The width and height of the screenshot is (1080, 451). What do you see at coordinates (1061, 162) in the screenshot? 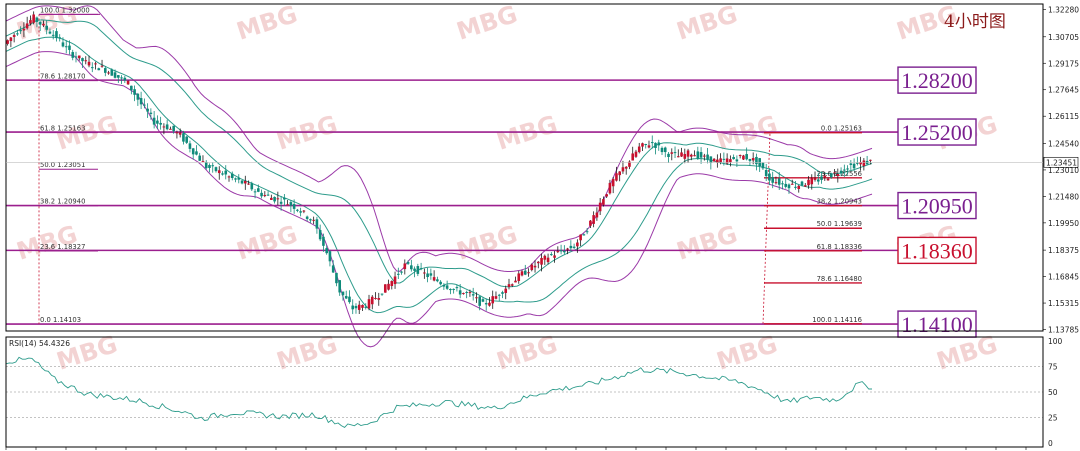
I see `current-price-label: 1.23451` at bounding box center [1061, 162].